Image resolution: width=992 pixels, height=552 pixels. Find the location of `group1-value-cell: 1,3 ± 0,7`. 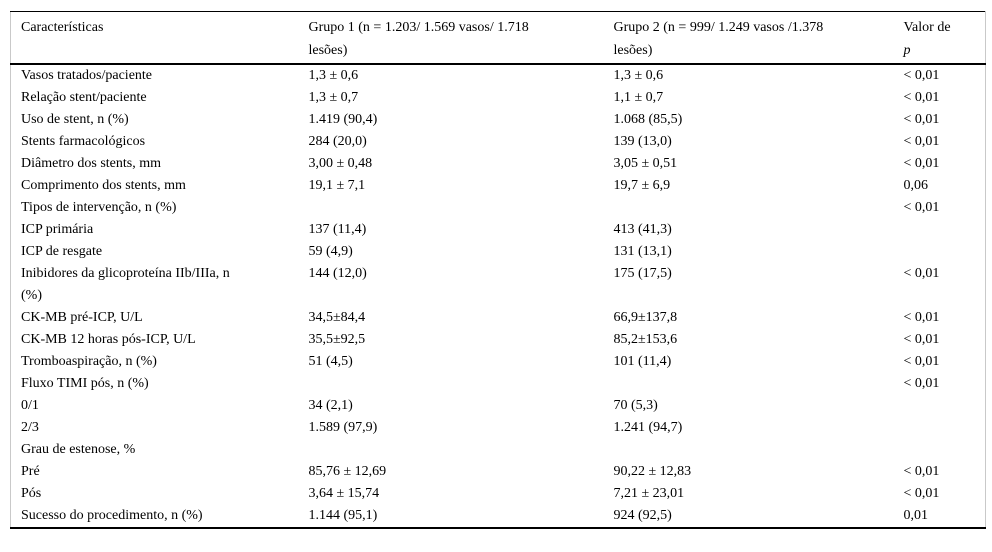

group1-value-cell: 1,3 ± 0,7 is located at coordinates (333, 97).